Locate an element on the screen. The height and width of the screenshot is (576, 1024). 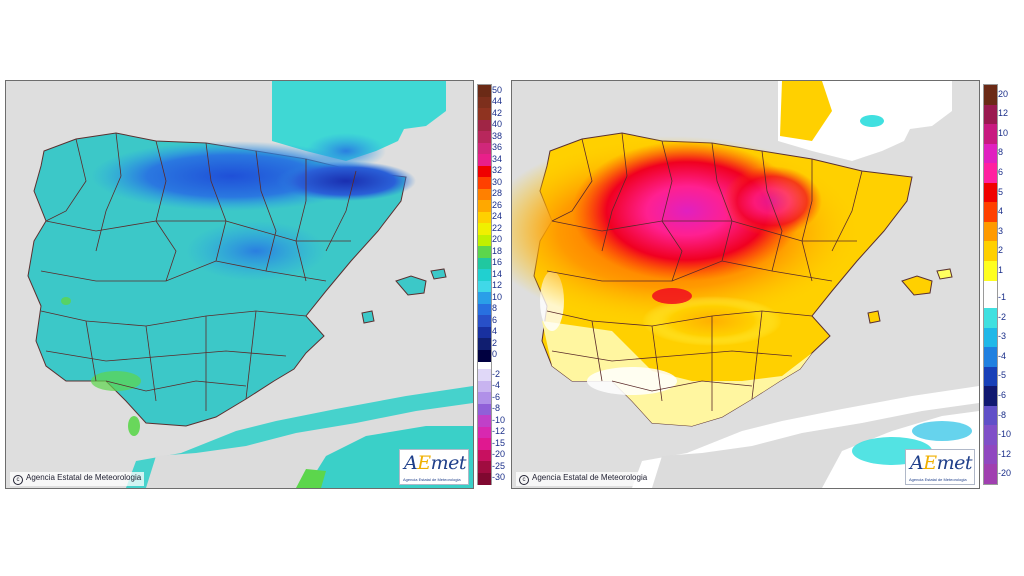
province-boundaries is located at coordinates (704, 271).